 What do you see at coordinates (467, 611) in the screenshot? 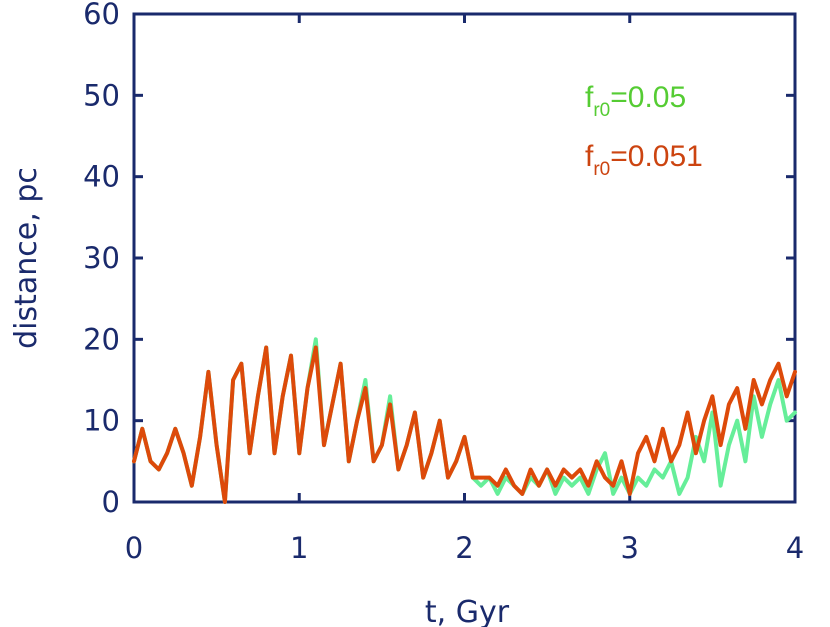
I see `x-axis-title: t, Gyr` at bounding box center [467, 611].